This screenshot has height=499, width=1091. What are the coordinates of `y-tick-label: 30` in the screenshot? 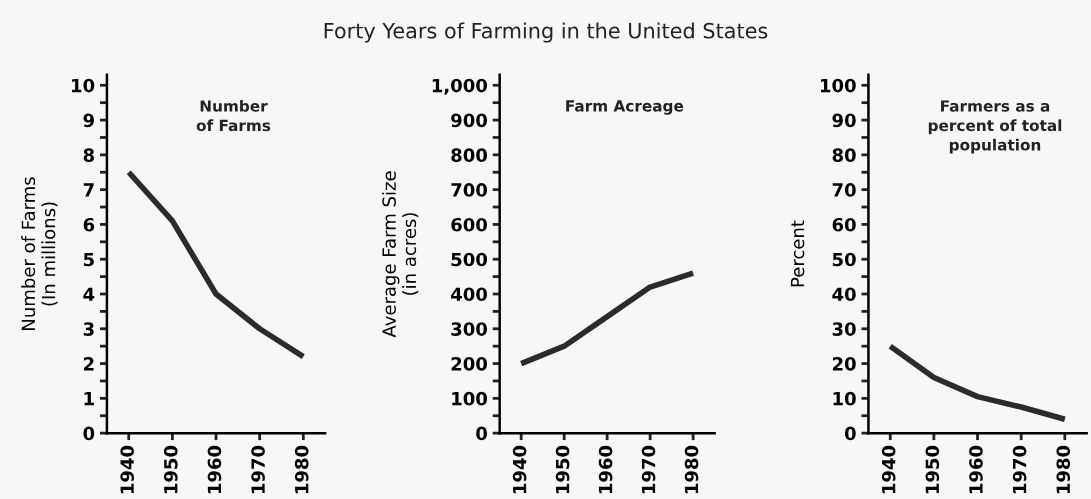 It's located at (844, 329).